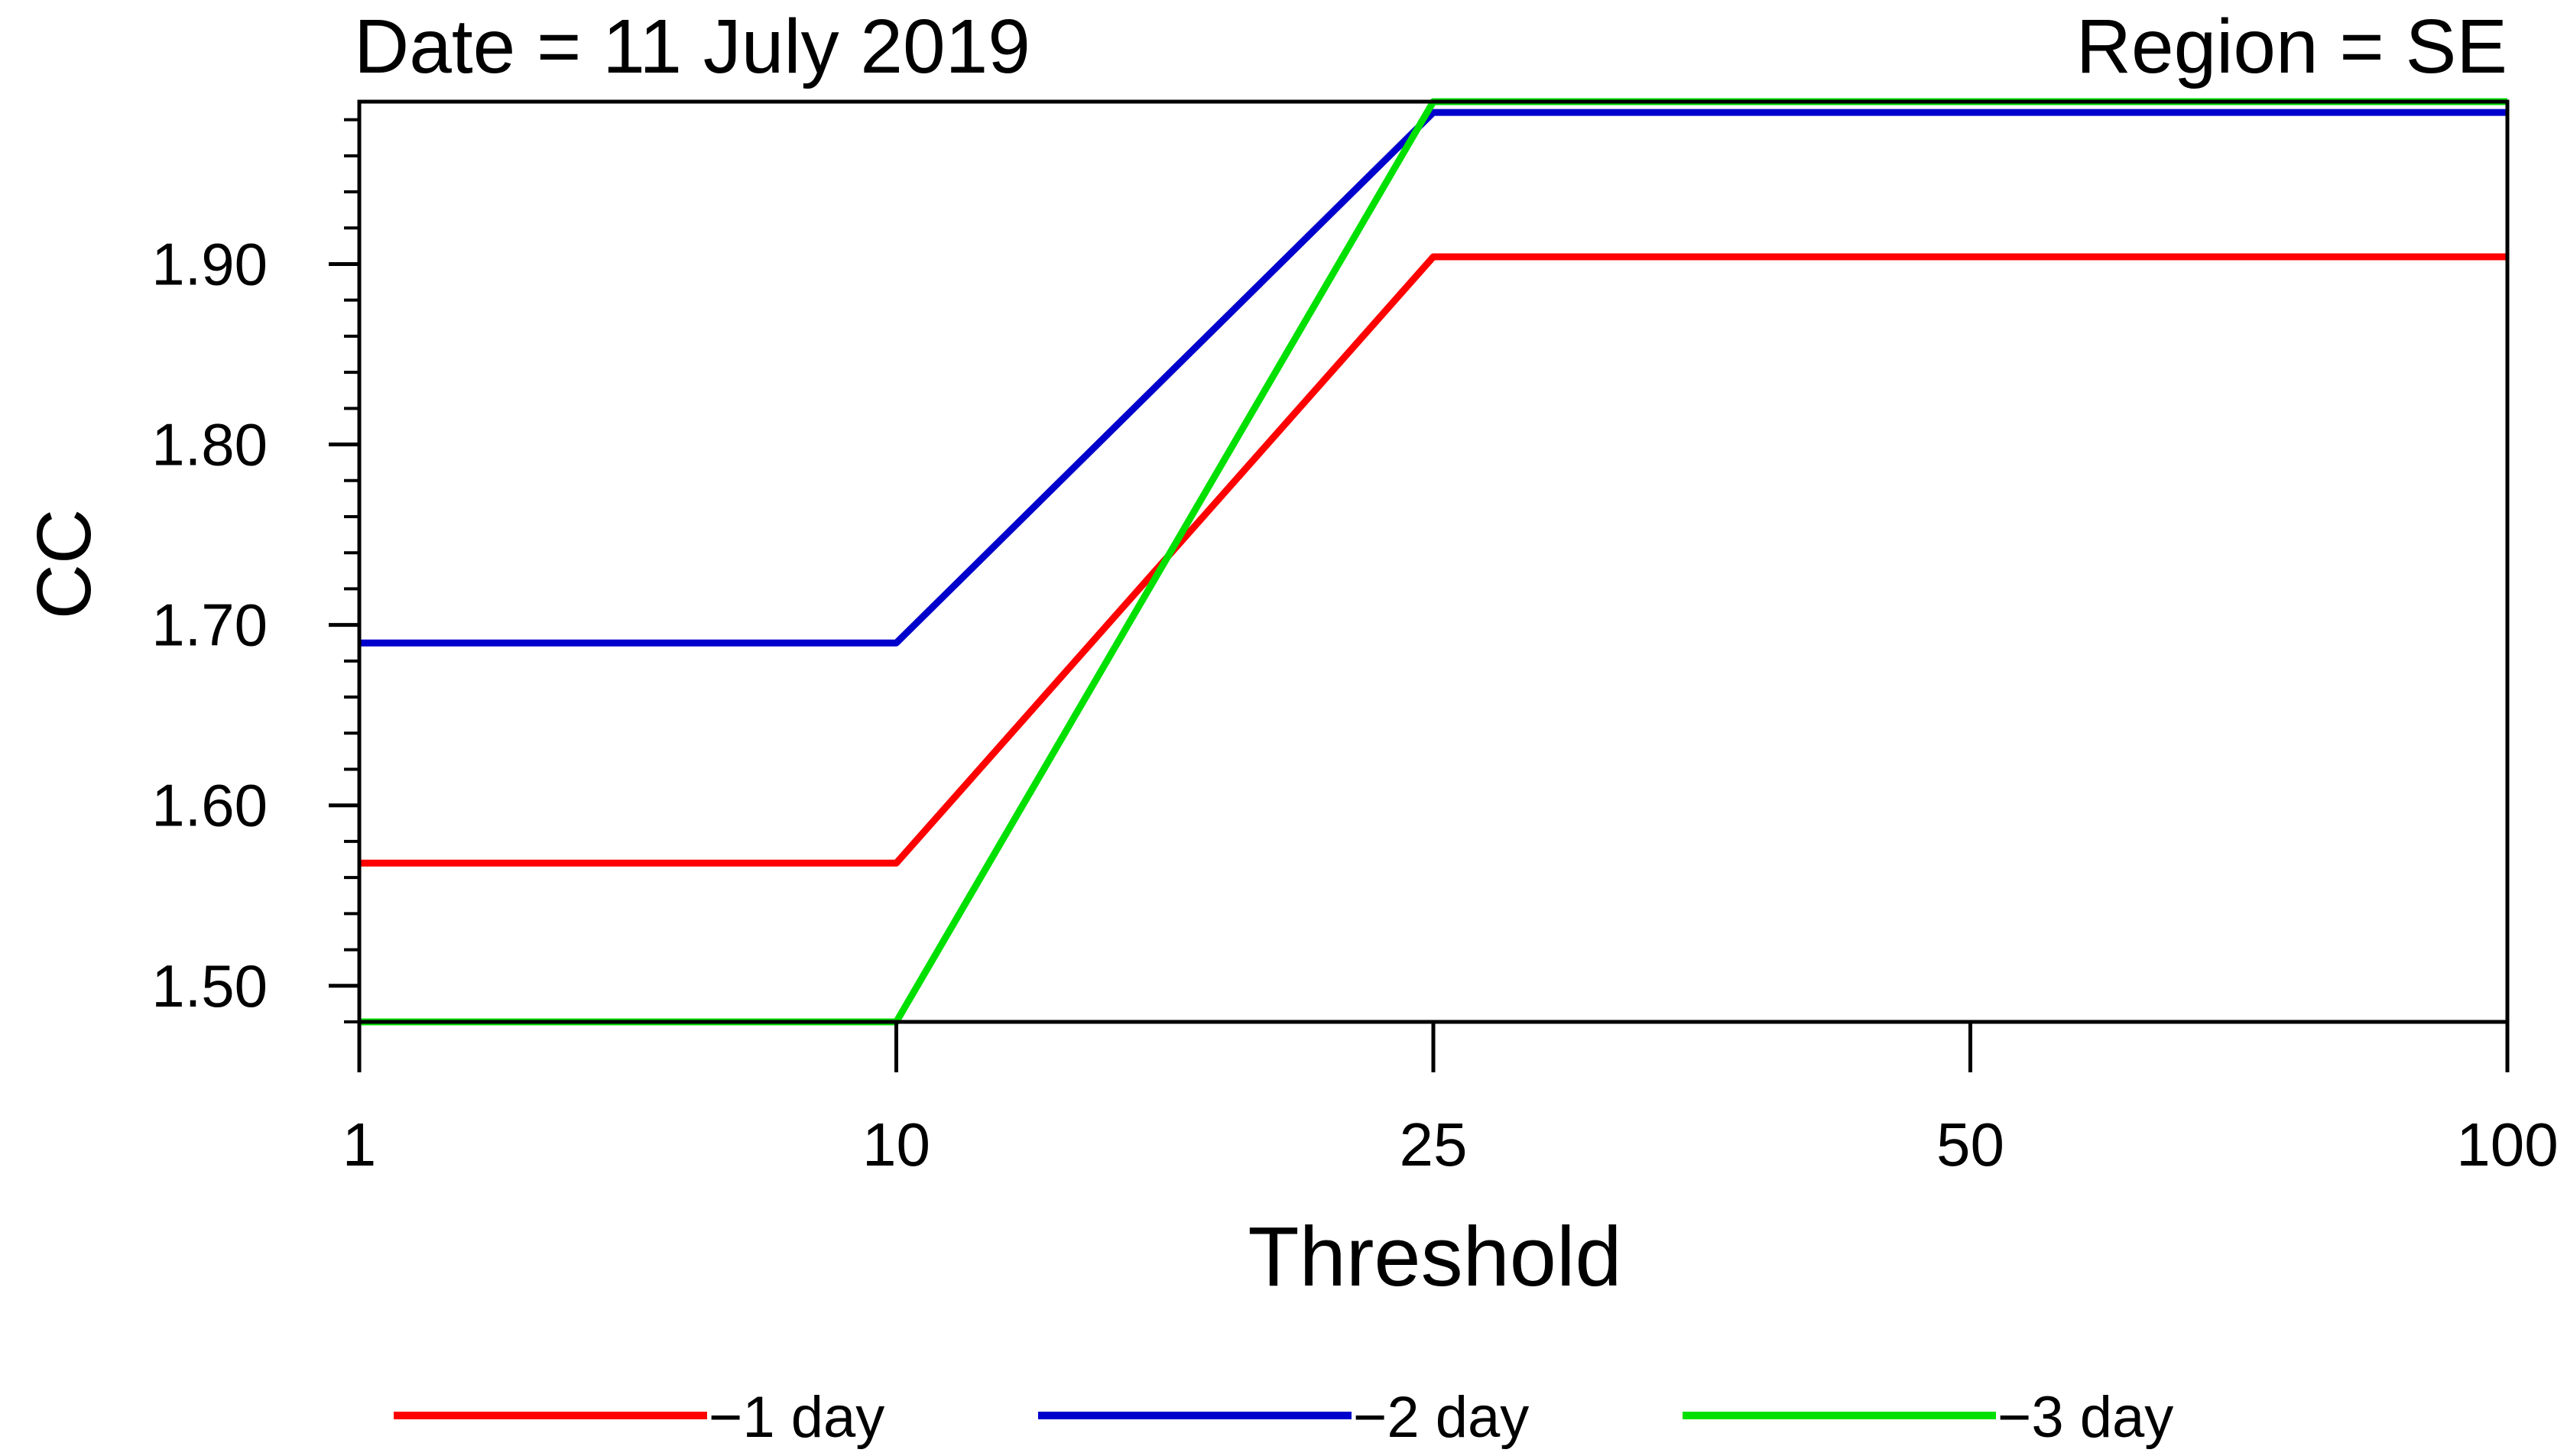 The image size is (2567, 1456). I want to click on chart-title-left: Date = 11 July 2019, so click(692, 46).